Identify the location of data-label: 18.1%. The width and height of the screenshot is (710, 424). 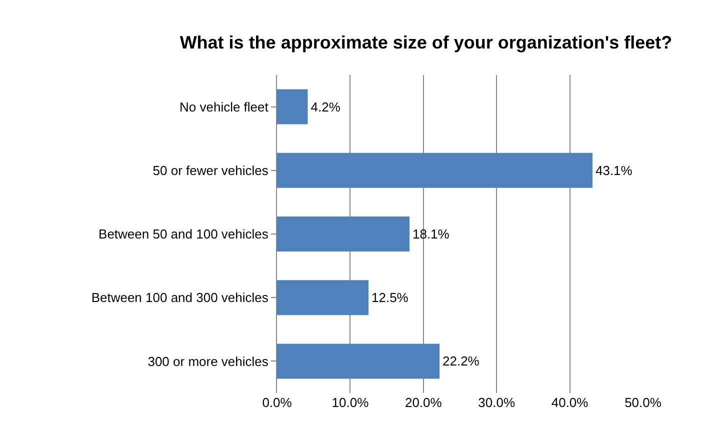
(431, 234).